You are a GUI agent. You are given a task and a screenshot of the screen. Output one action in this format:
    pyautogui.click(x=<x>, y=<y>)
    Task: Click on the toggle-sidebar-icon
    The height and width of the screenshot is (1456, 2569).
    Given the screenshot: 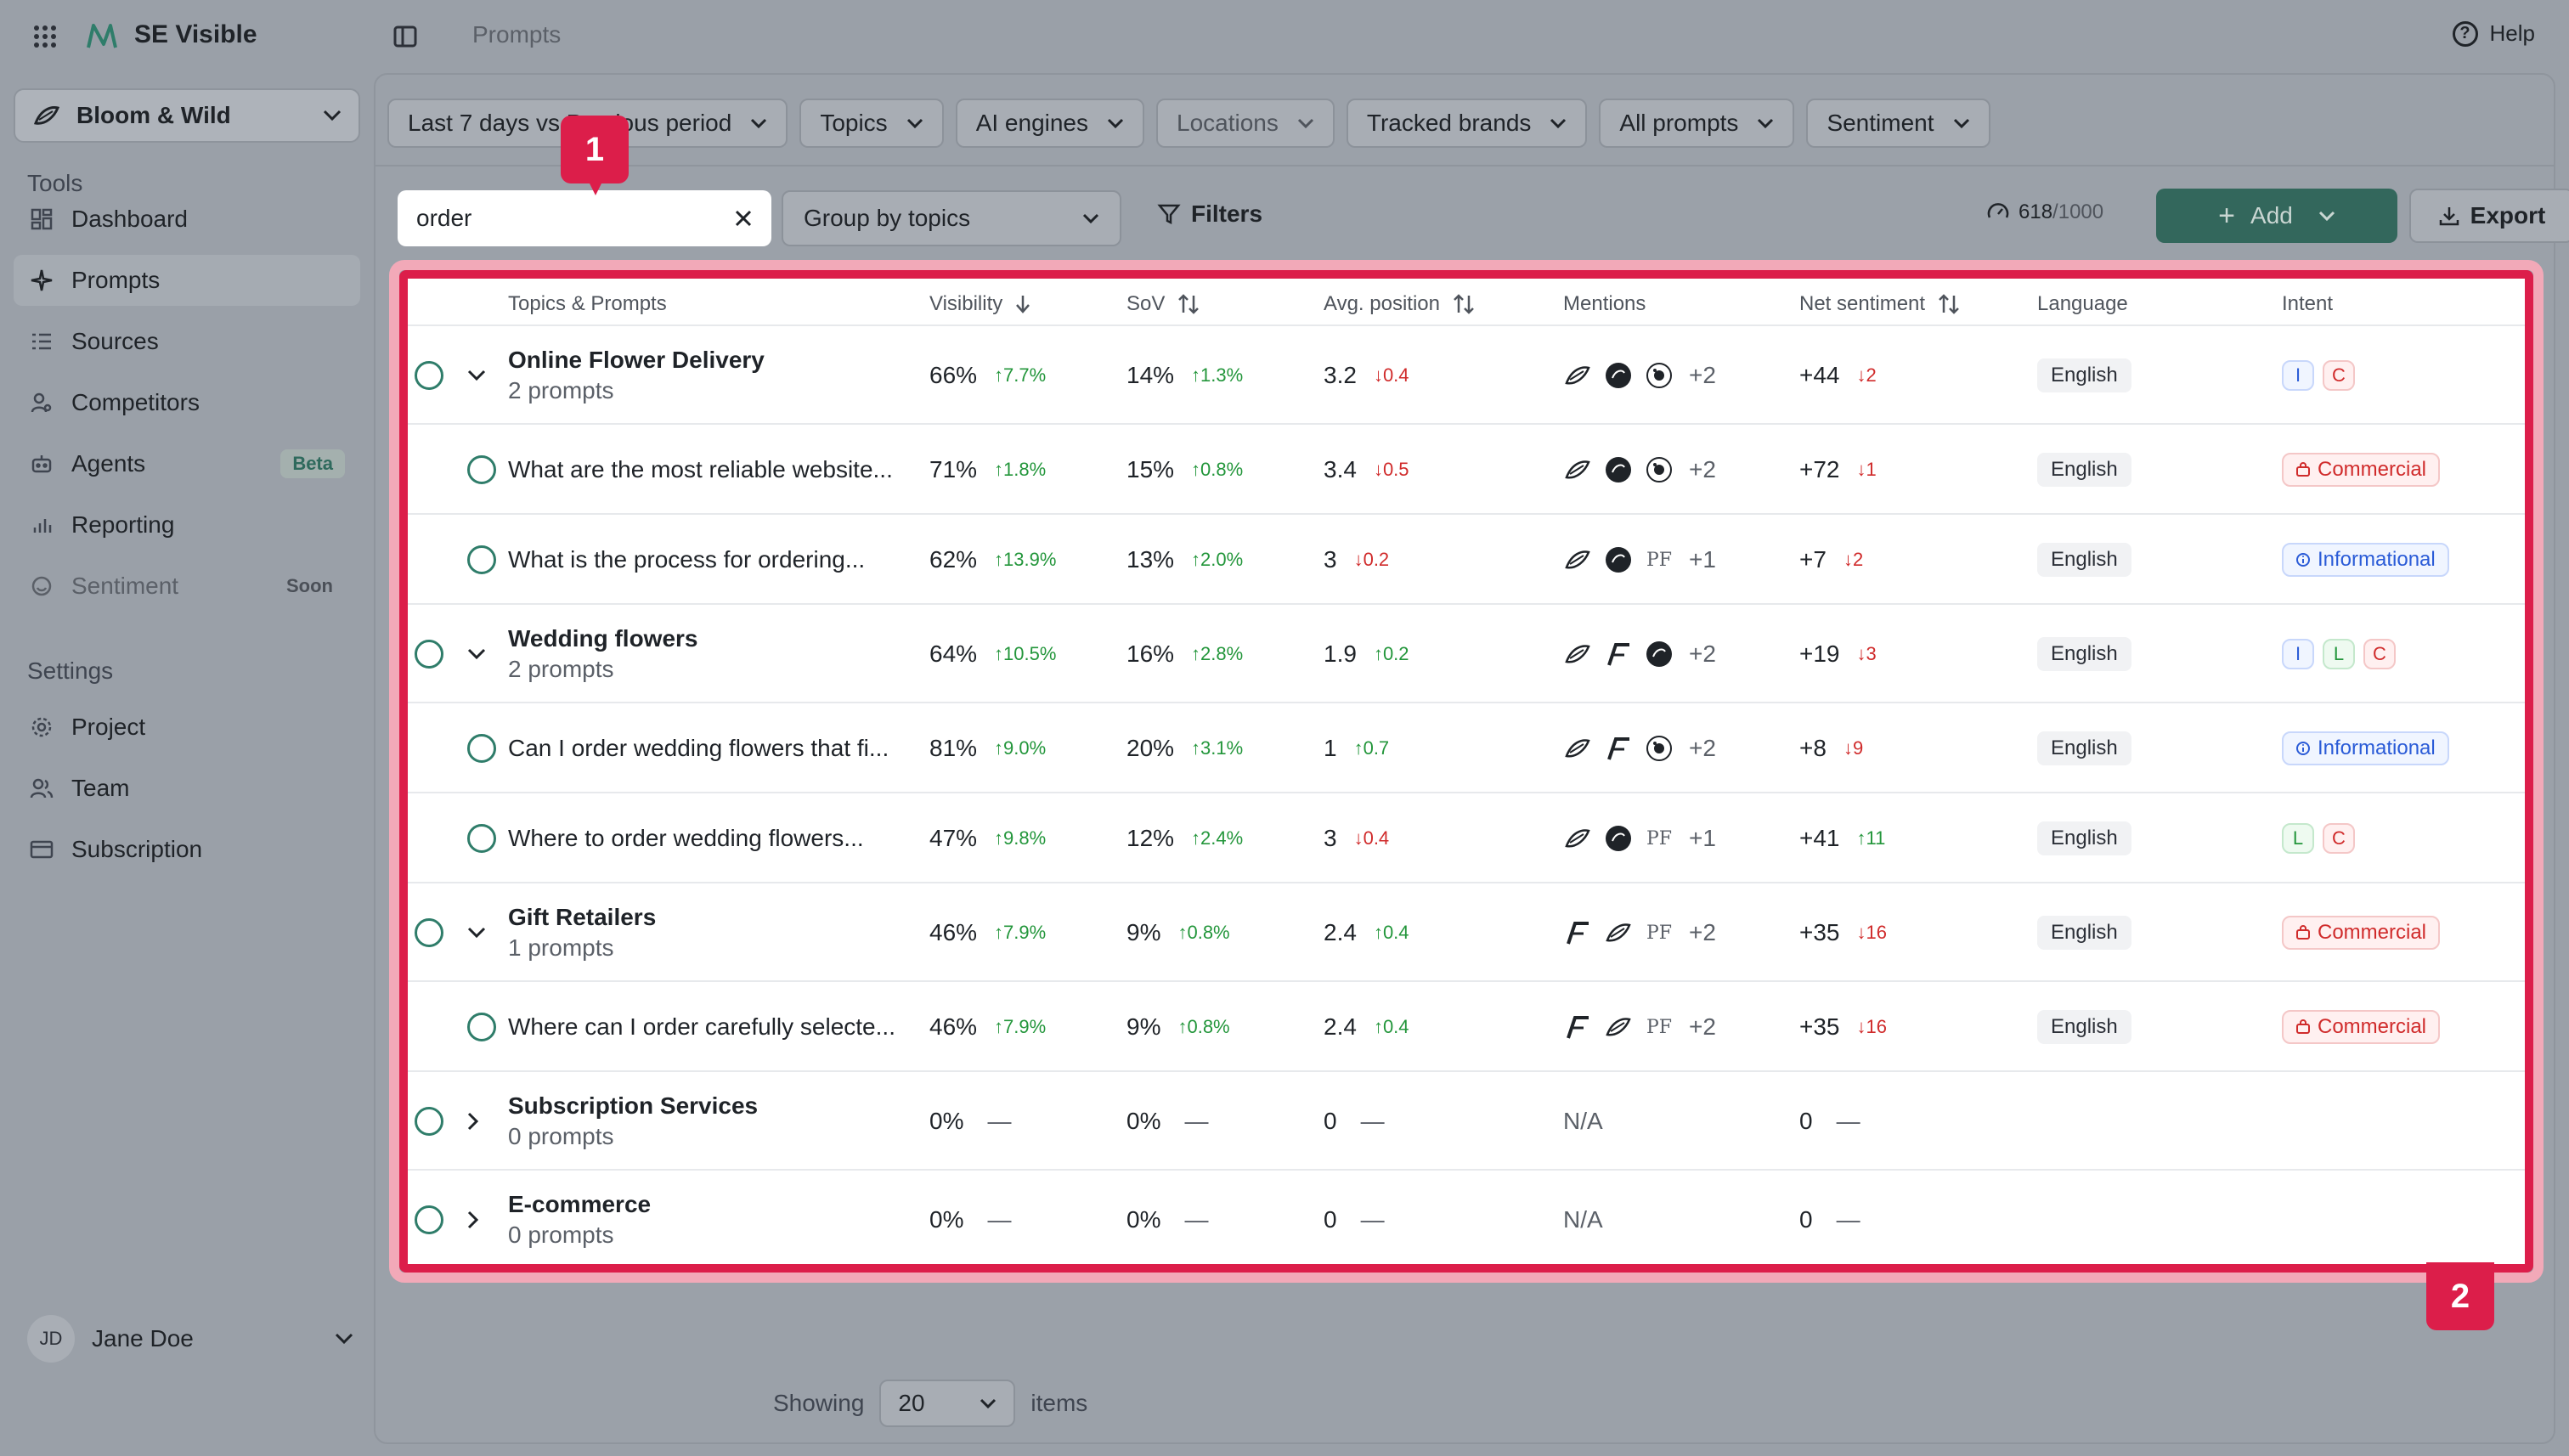 What is the action you would take?
    pyautogui.click(x=405, y=36)
    